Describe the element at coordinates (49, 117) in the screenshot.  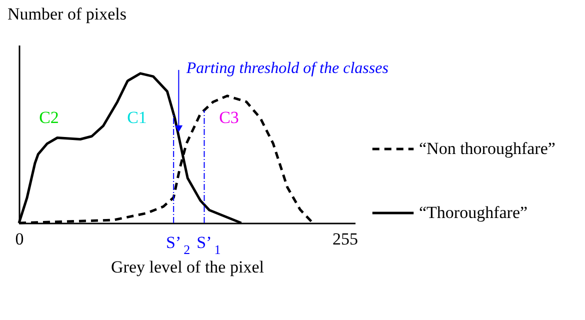
I see `annotation: C2` at that location.